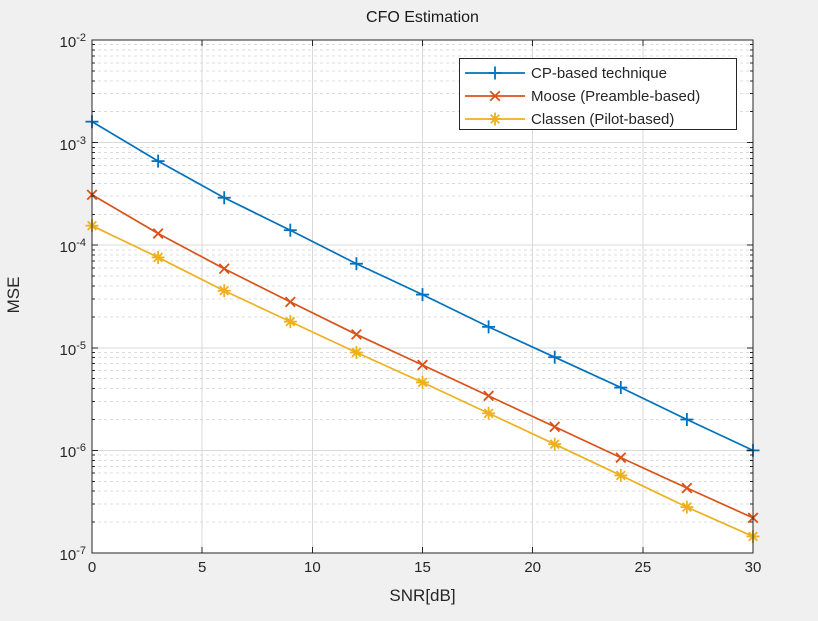 This screenshot has width=818, height=621. Describe the element at coordinates (72, 452) in the screenshot. I see `y-tick-label: 10⁻⁶` at that location.